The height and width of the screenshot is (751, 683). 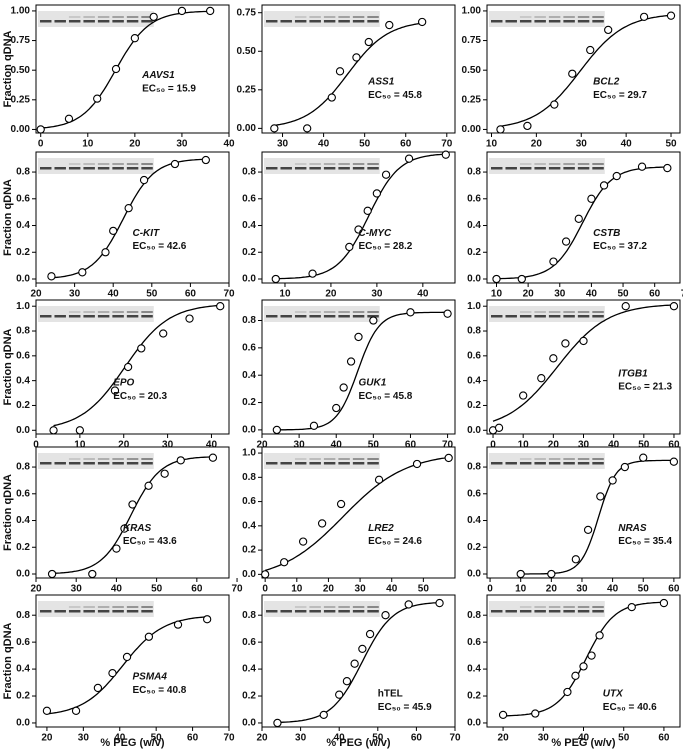 What do you see at coordinates (249, 279) in the screenshot?
I see `y-tick-label: 0.0` at bounding box center [249, 279].